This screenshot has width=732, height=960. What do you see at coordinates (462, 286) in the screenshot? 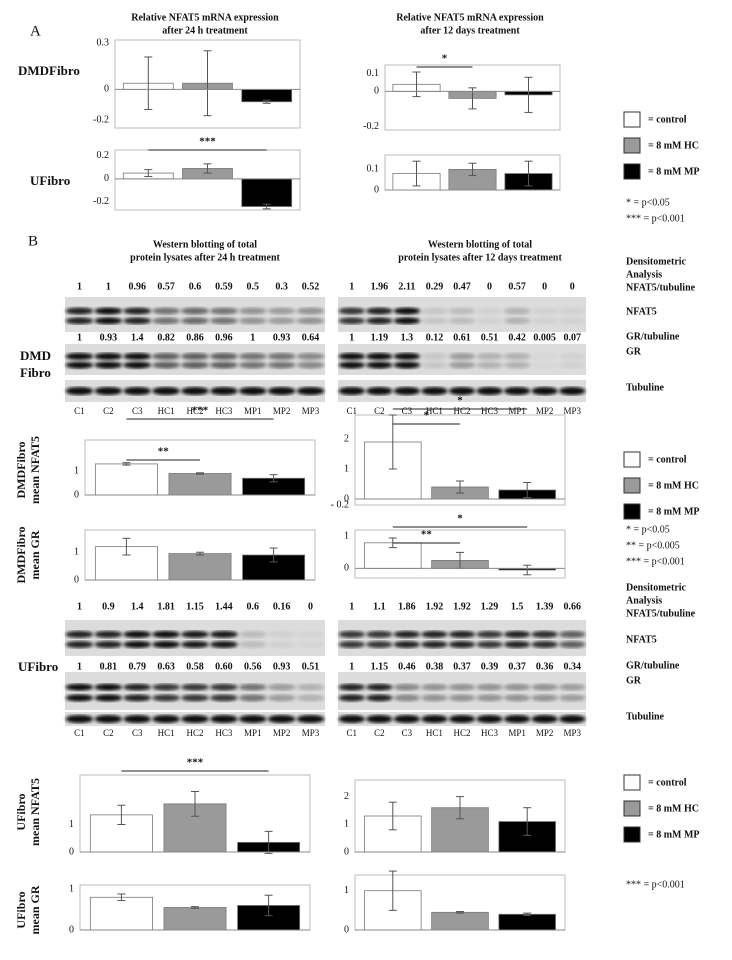
I see `blot-value: 0.47` at bounding box center [462, 286].